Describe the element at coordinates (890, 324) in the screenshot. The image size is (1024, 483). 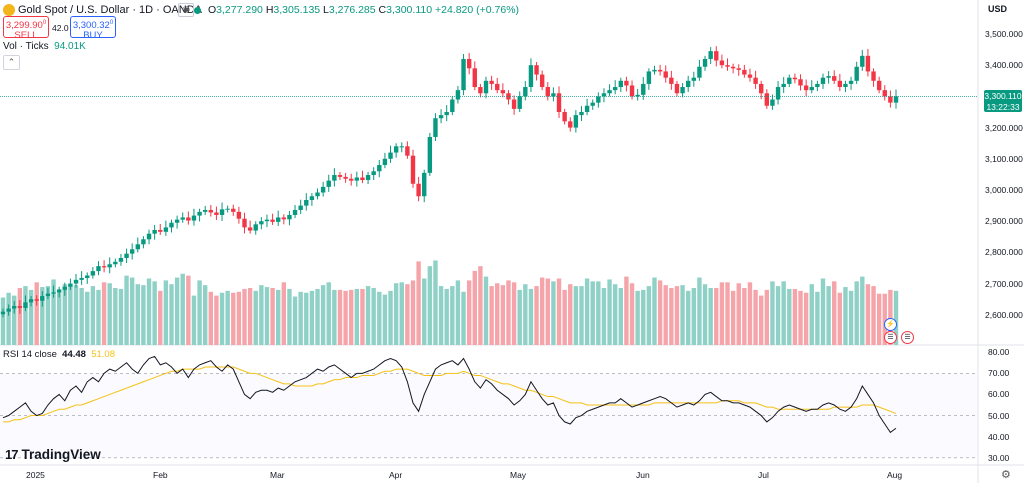
I see `lightning-icon: ⚡` at that location.